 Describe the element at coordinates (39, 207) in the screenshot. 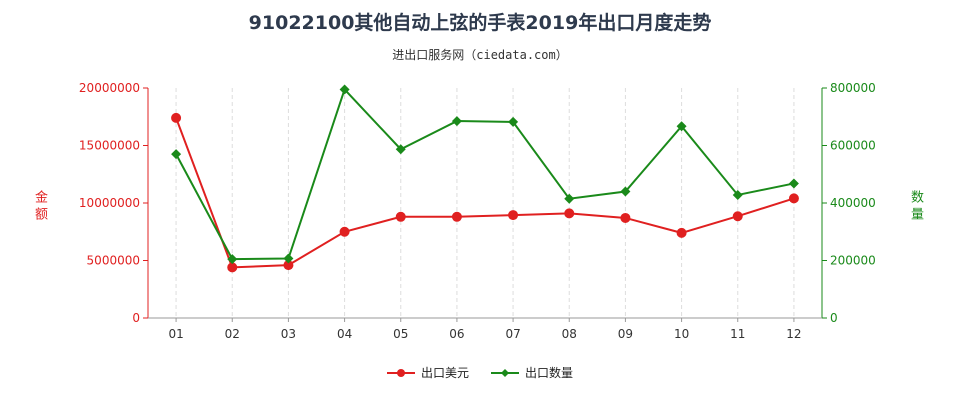

I see `left-axis-label: 金额` at that location.